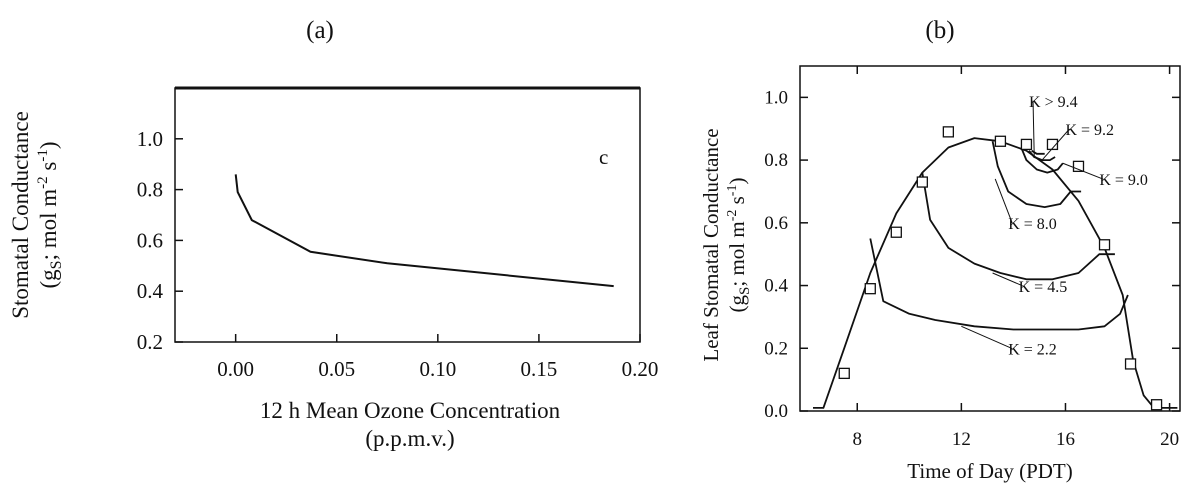  Describe the element at coordinates (235, 369) in the screenshot. I see `panel-a-x-tick-label: 0.00` at that location.